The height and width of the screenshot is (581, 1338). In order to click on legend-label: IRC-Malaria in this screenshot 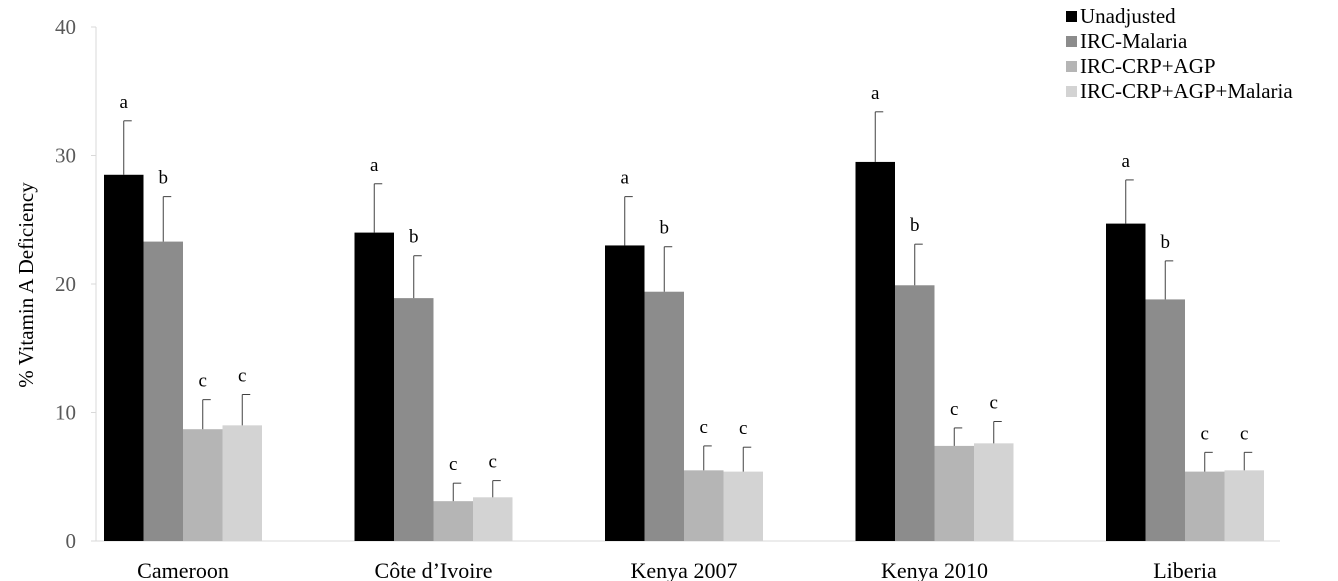, I will do `click(1134, 41)`.